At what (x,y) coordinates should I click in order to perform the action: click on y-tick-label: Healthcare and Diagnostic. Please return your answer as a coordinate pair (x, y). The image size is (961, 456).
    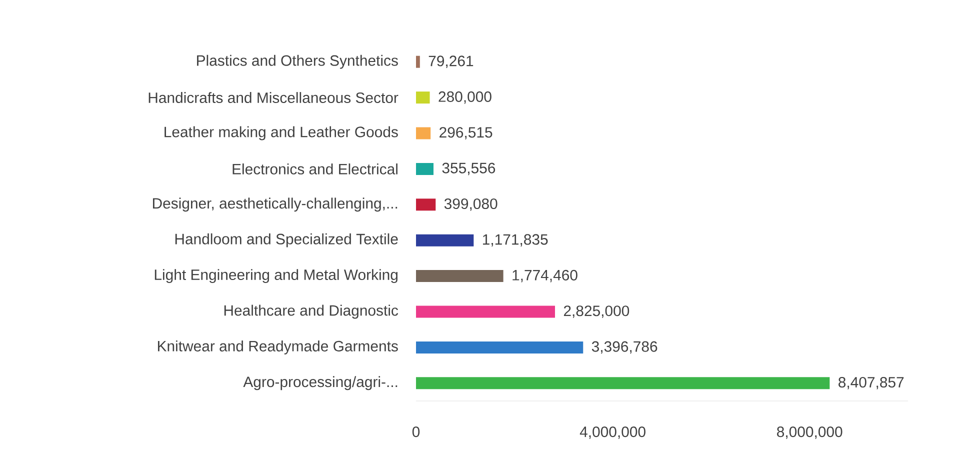
    Looking at the image, I should click on (311, 311).